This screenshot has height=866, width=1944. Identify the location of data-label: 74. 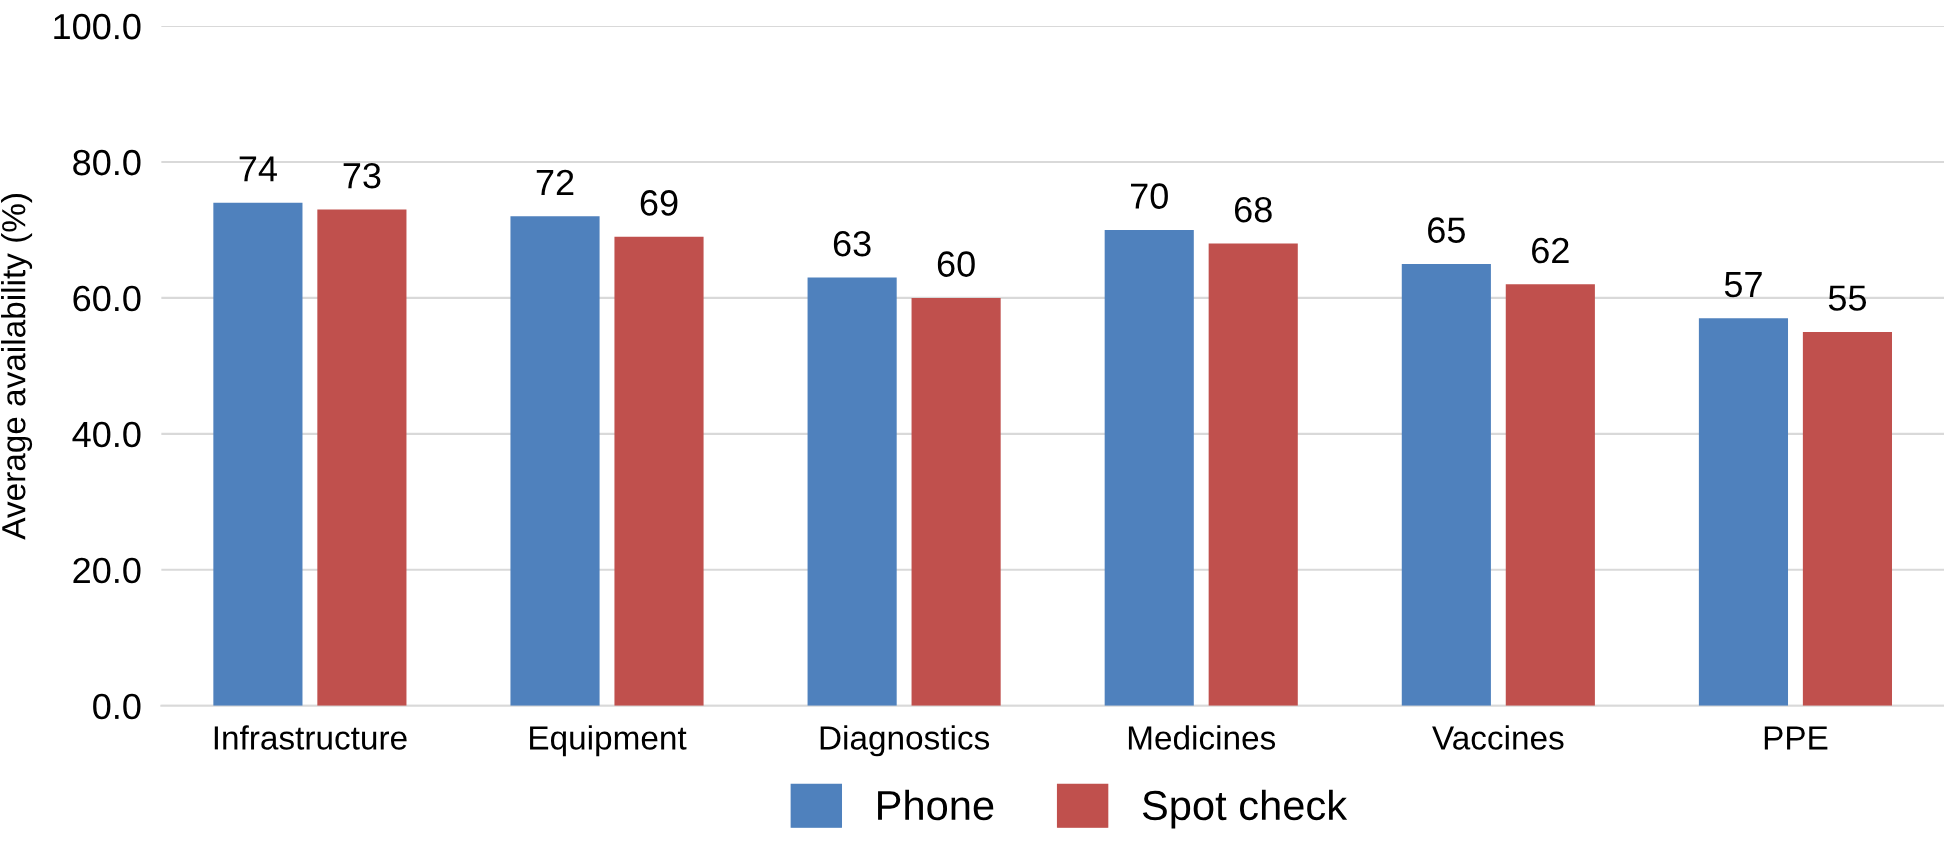
(258, 169).